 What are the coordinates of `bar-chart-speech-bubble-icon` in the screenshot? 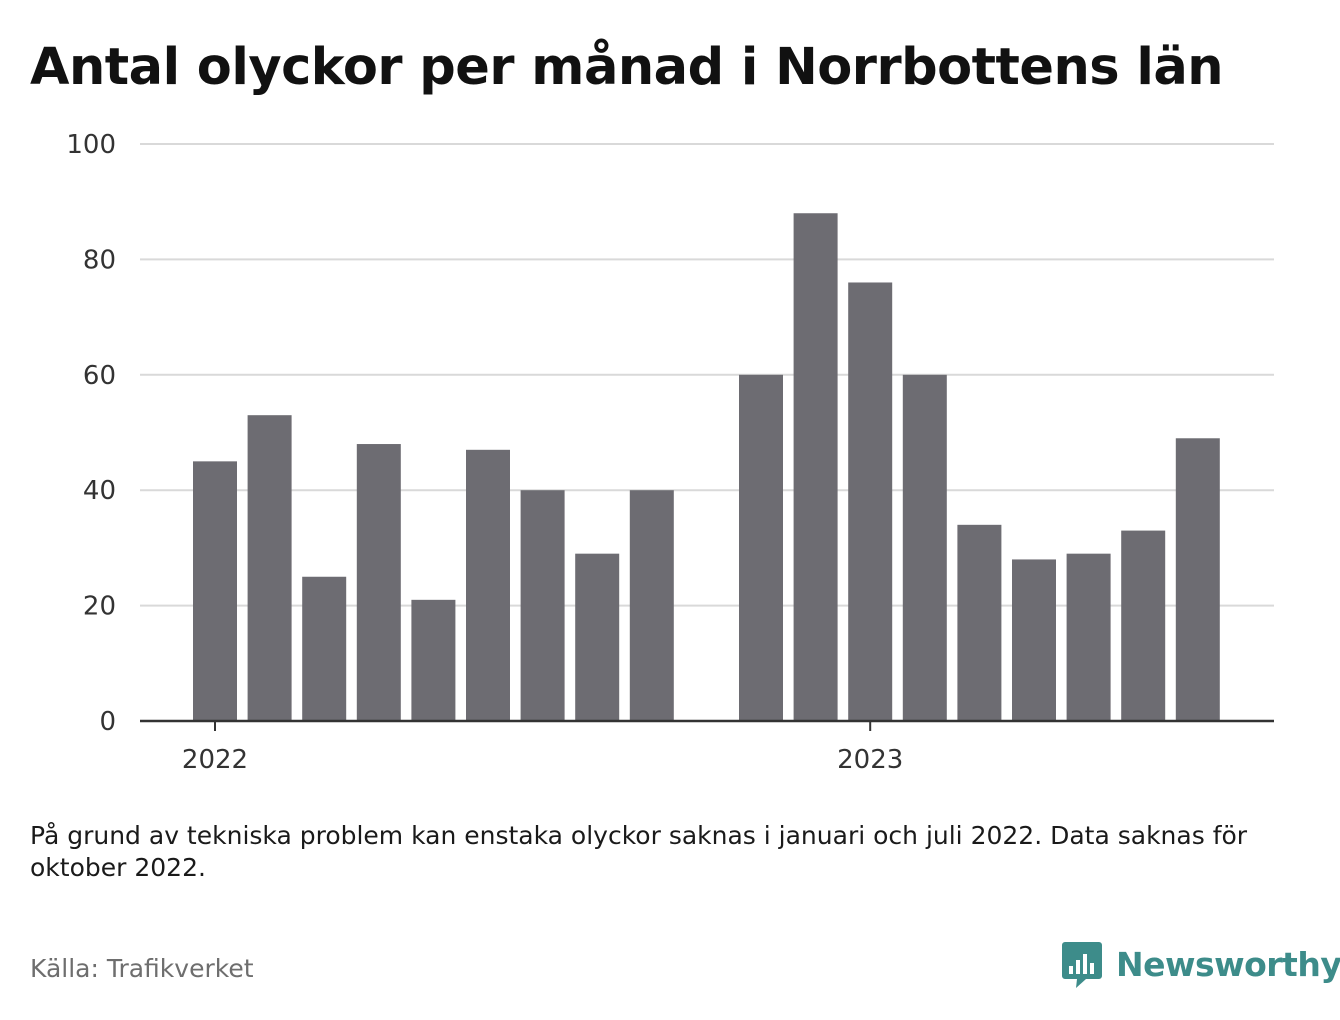 It's located at (1082, 965).